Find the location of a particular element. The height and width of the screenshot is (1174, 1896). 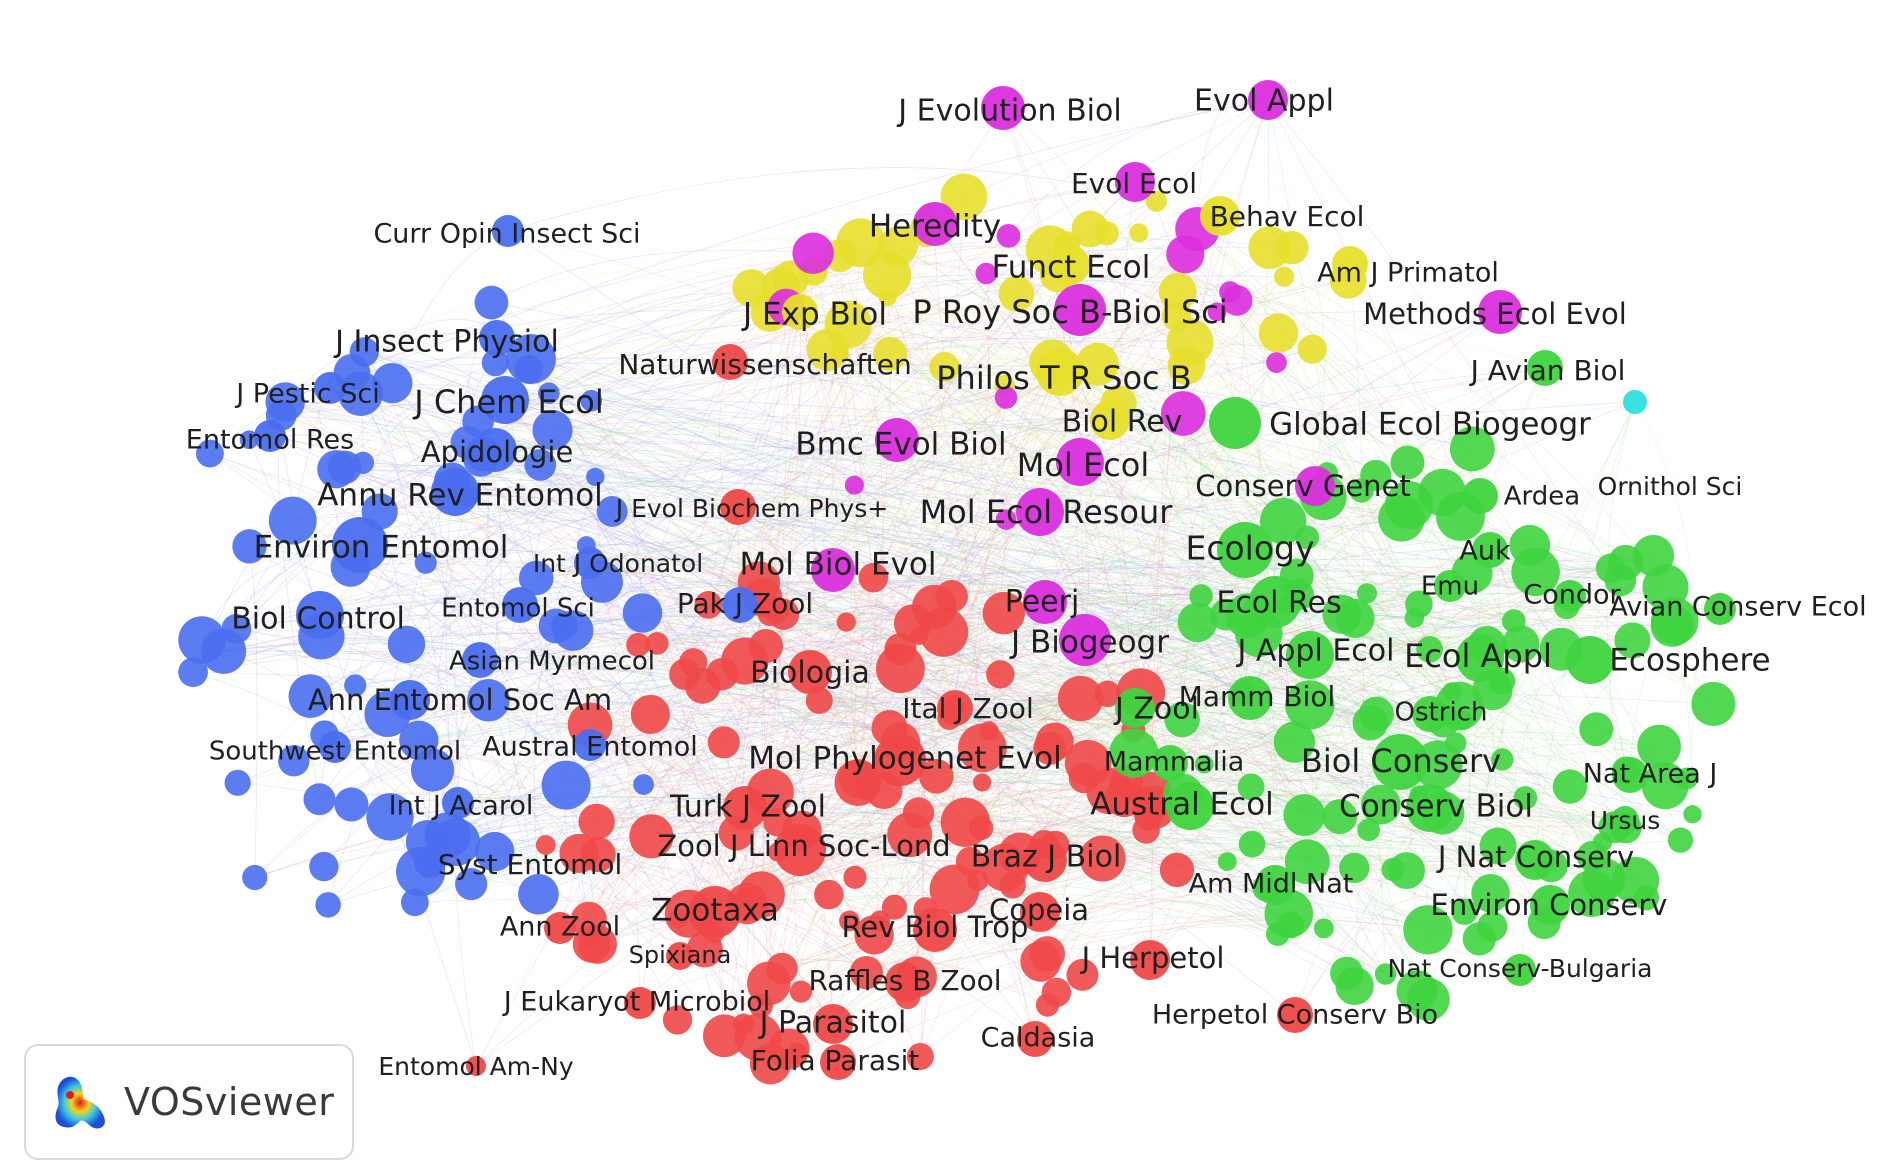

journal-label: Ital J Zool is located at coordinates (967, 708).